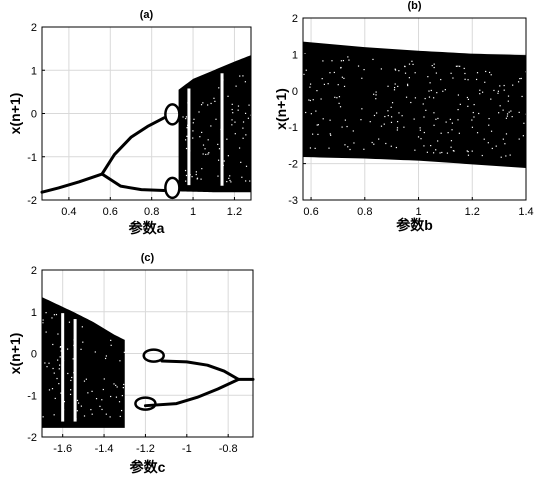 The width and height of the screenshot is (537, 484). What do you see at coordinates (228, 449) in the screenshot?
I see `x-tick-label: -0.8` at bounding box center [228, 449].